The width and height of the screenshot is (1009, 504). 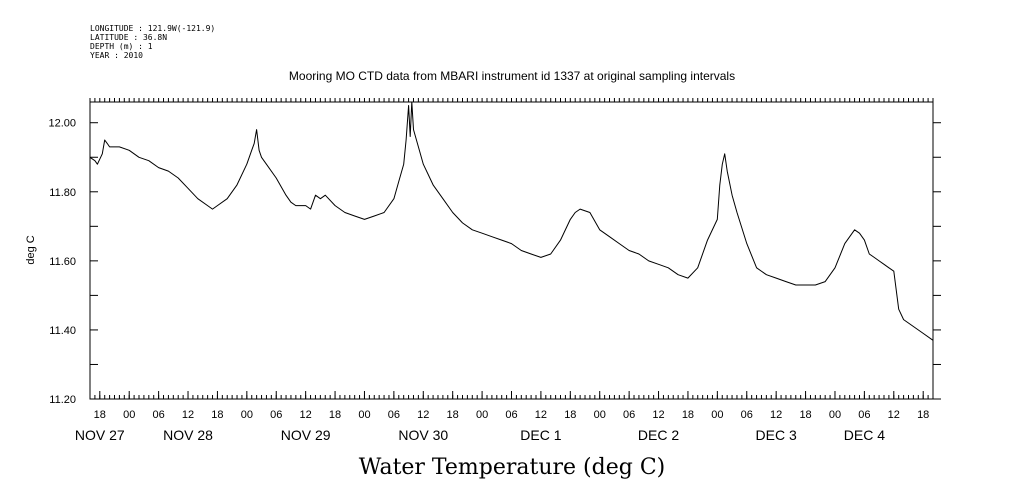 What do you see at coordinates (128, 37) in the screenshot?
I see `latitude-text: LATITUDE : 36.8N` at bounding box center [128, 37].